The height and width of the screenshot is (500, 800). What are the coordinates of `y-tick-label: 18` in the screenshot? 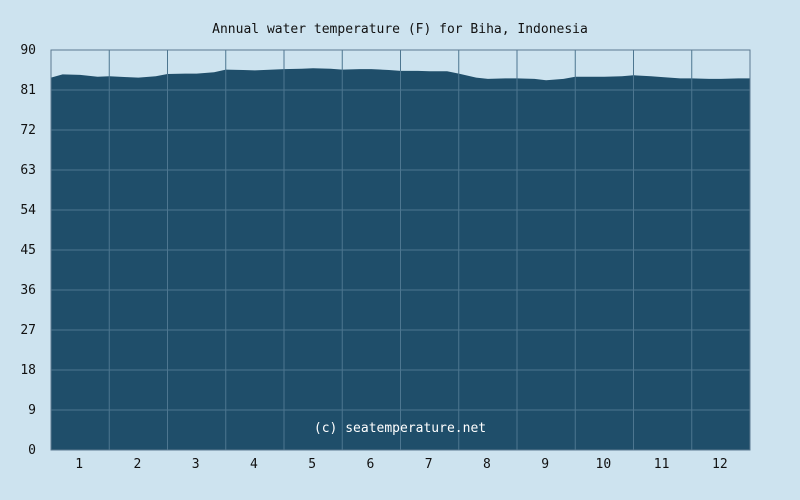 It's located at (28, 370).